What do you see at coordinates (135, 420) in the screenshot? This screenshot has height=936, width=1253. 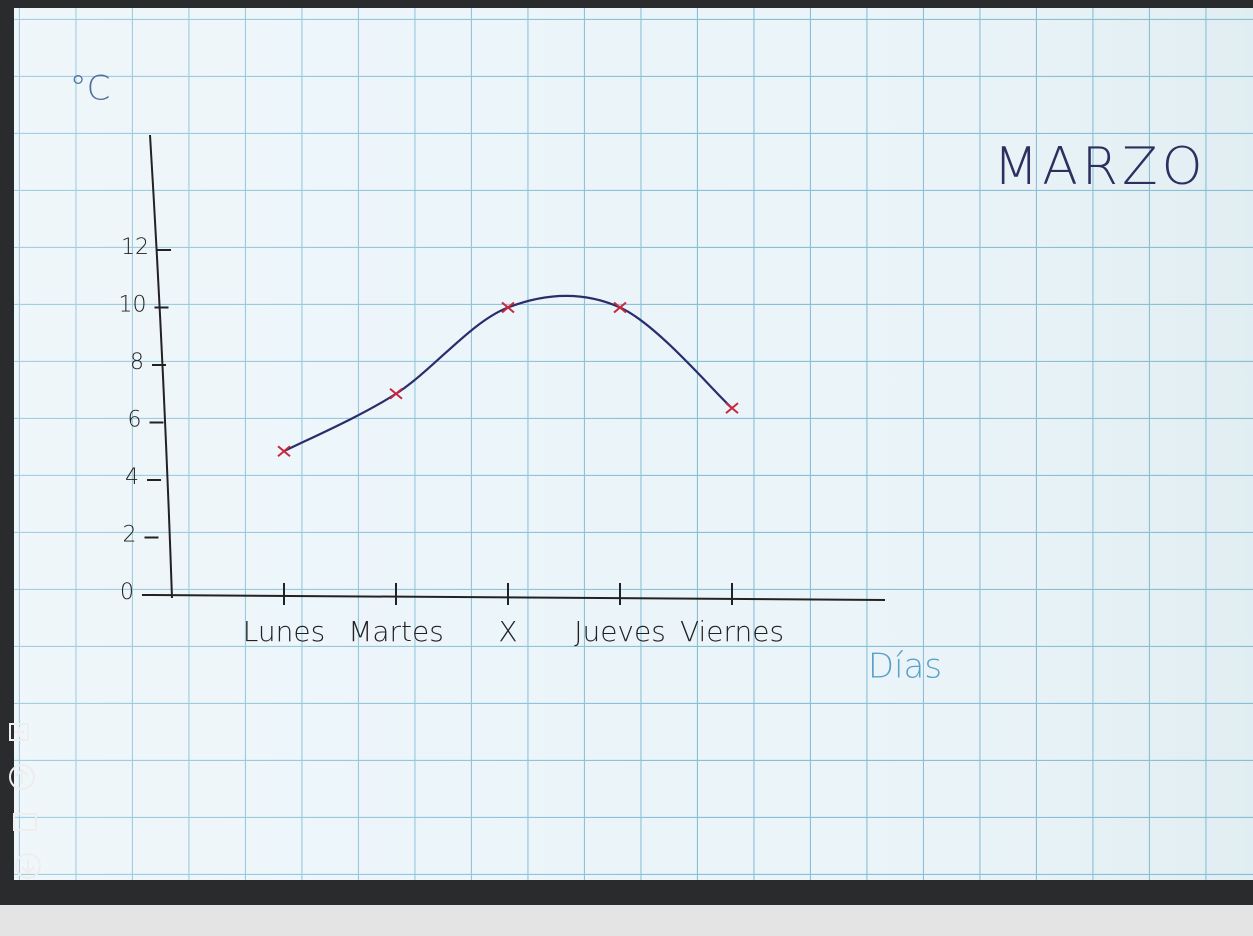 I see `y-tick-label: 6` at bounding box center [135, 420].